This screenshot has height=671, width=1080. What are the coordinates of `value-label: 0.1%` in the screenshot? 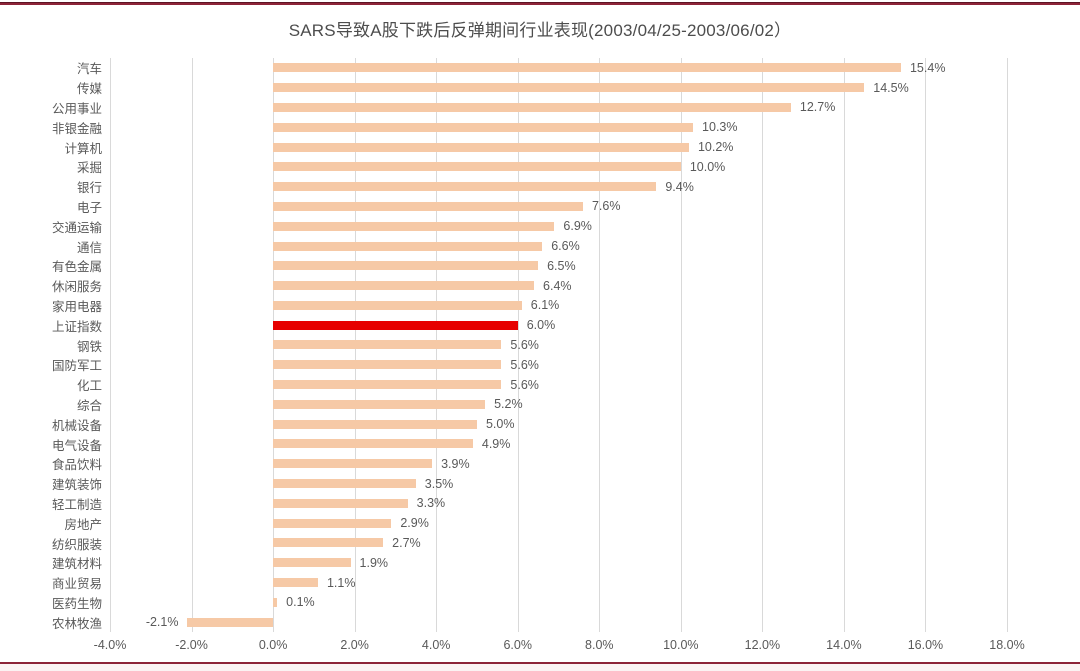 It's located at (300, 602).